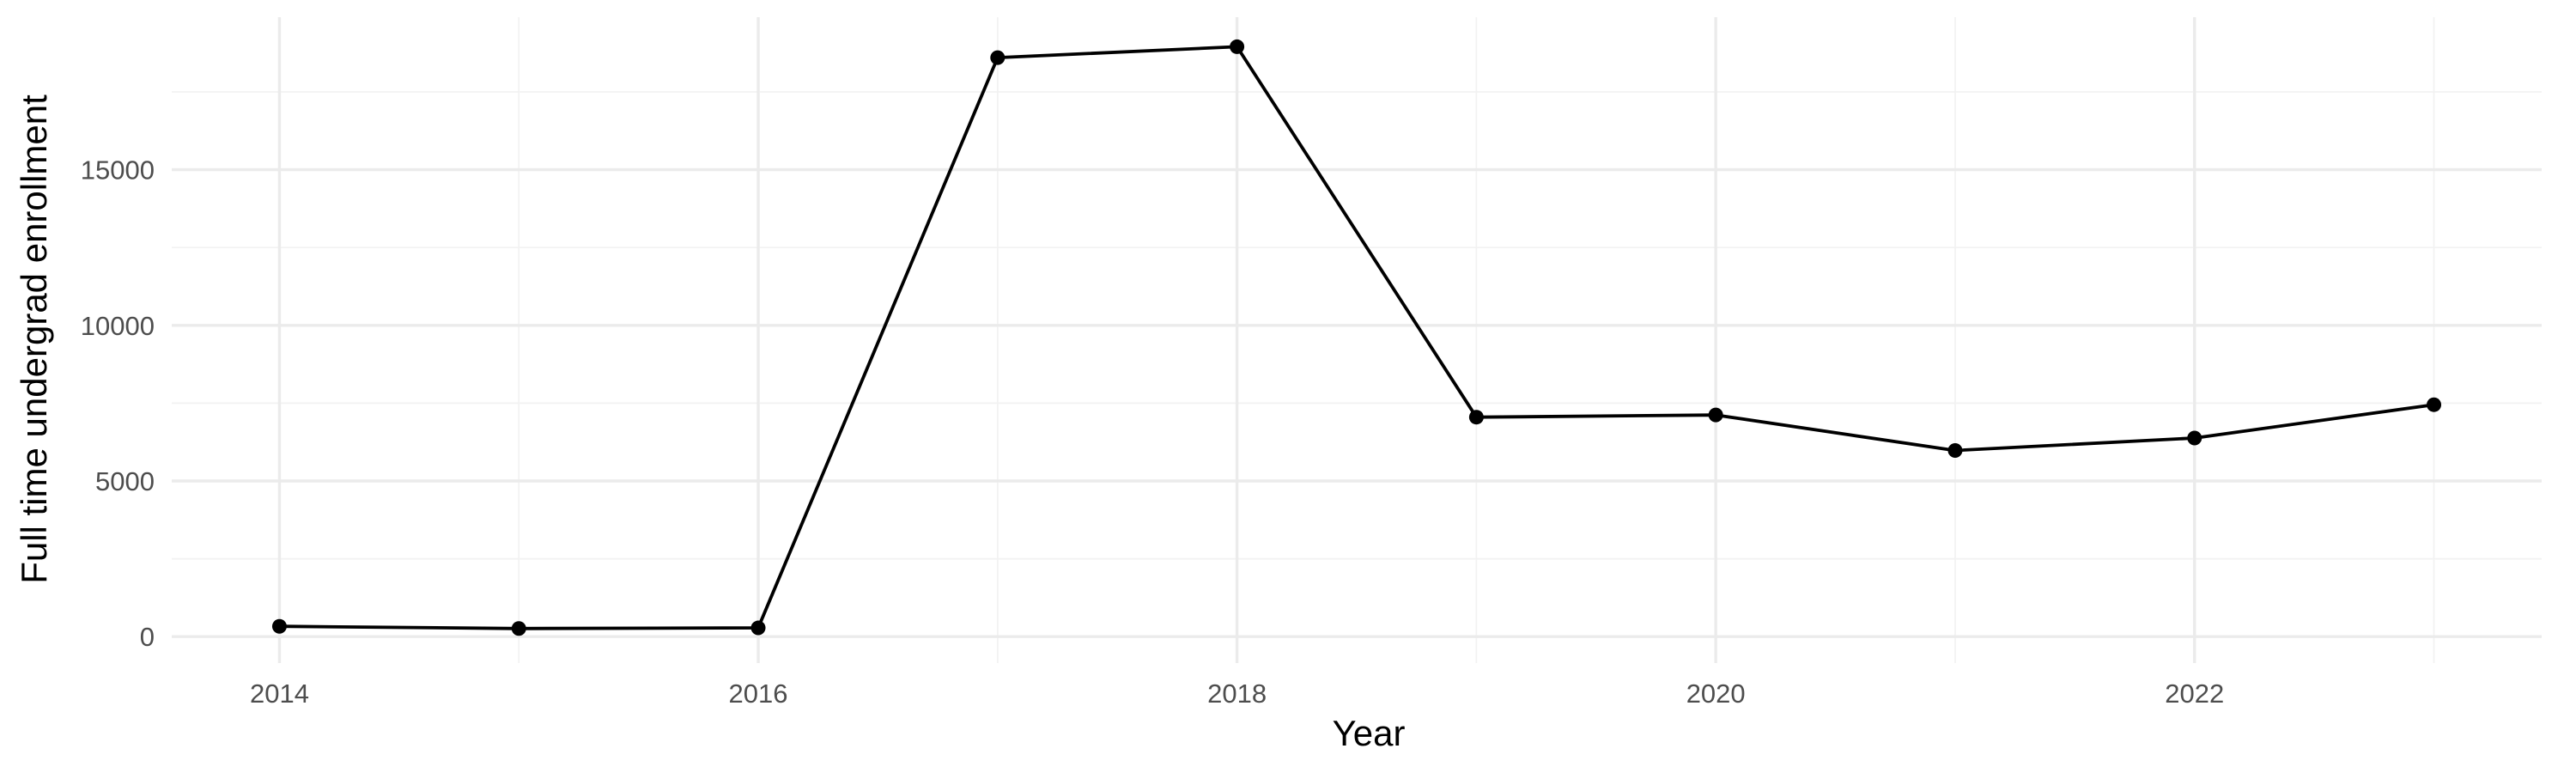  Describe the element at coordinates (118, 170) in the screenshot. I see `y-tick-label: 15000` at that location.